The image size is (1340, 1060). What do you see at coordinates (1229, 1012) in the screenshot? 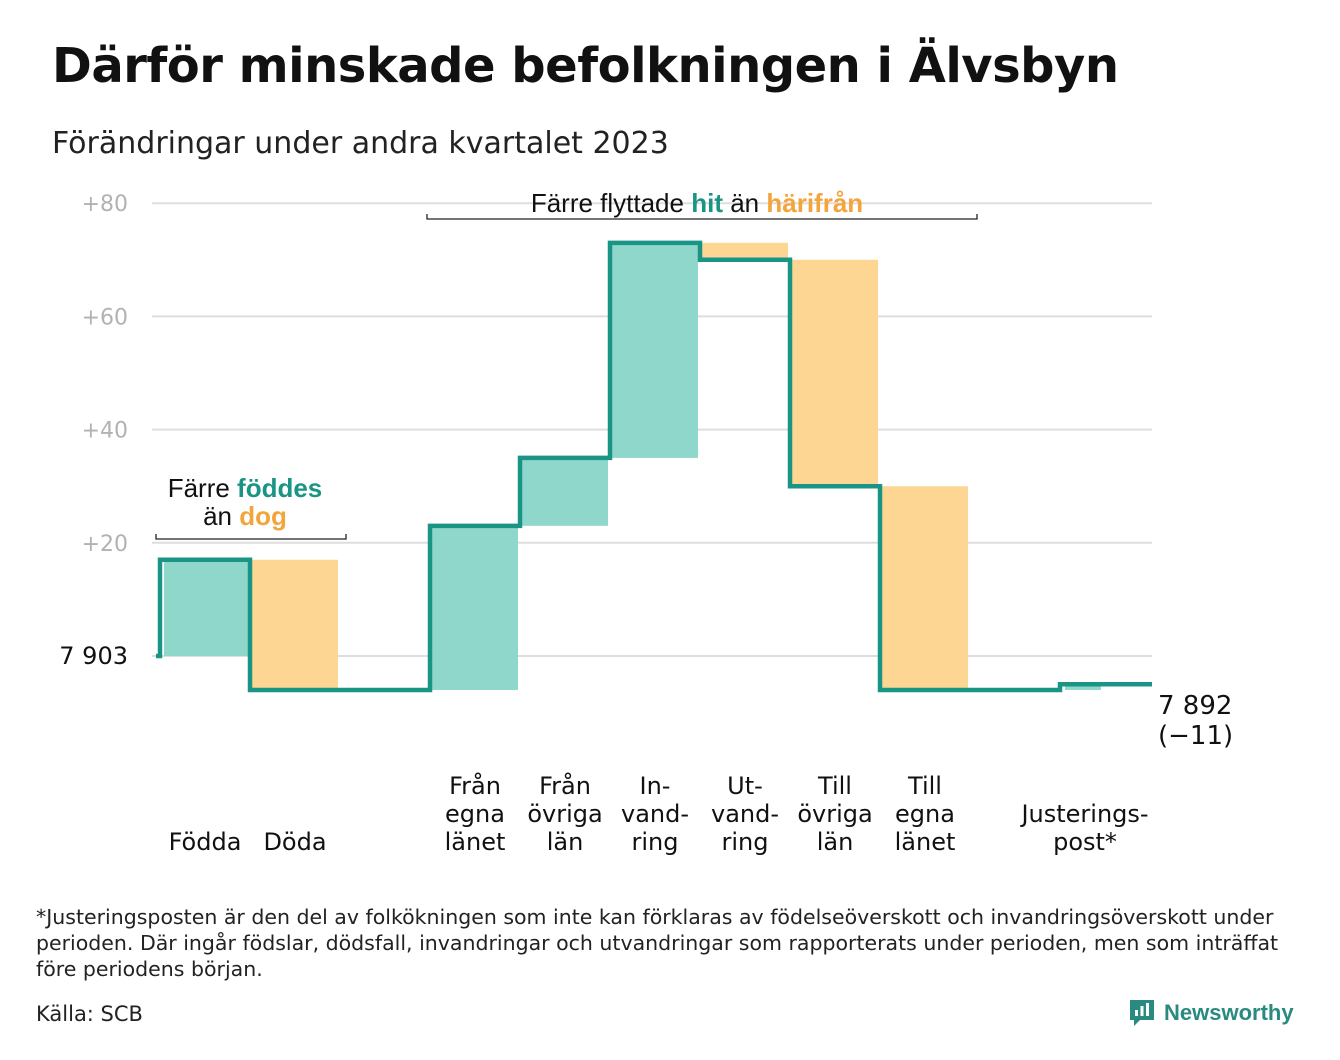
I see `brand-name: Newsworthy` at bounding box center [1229, 1012].